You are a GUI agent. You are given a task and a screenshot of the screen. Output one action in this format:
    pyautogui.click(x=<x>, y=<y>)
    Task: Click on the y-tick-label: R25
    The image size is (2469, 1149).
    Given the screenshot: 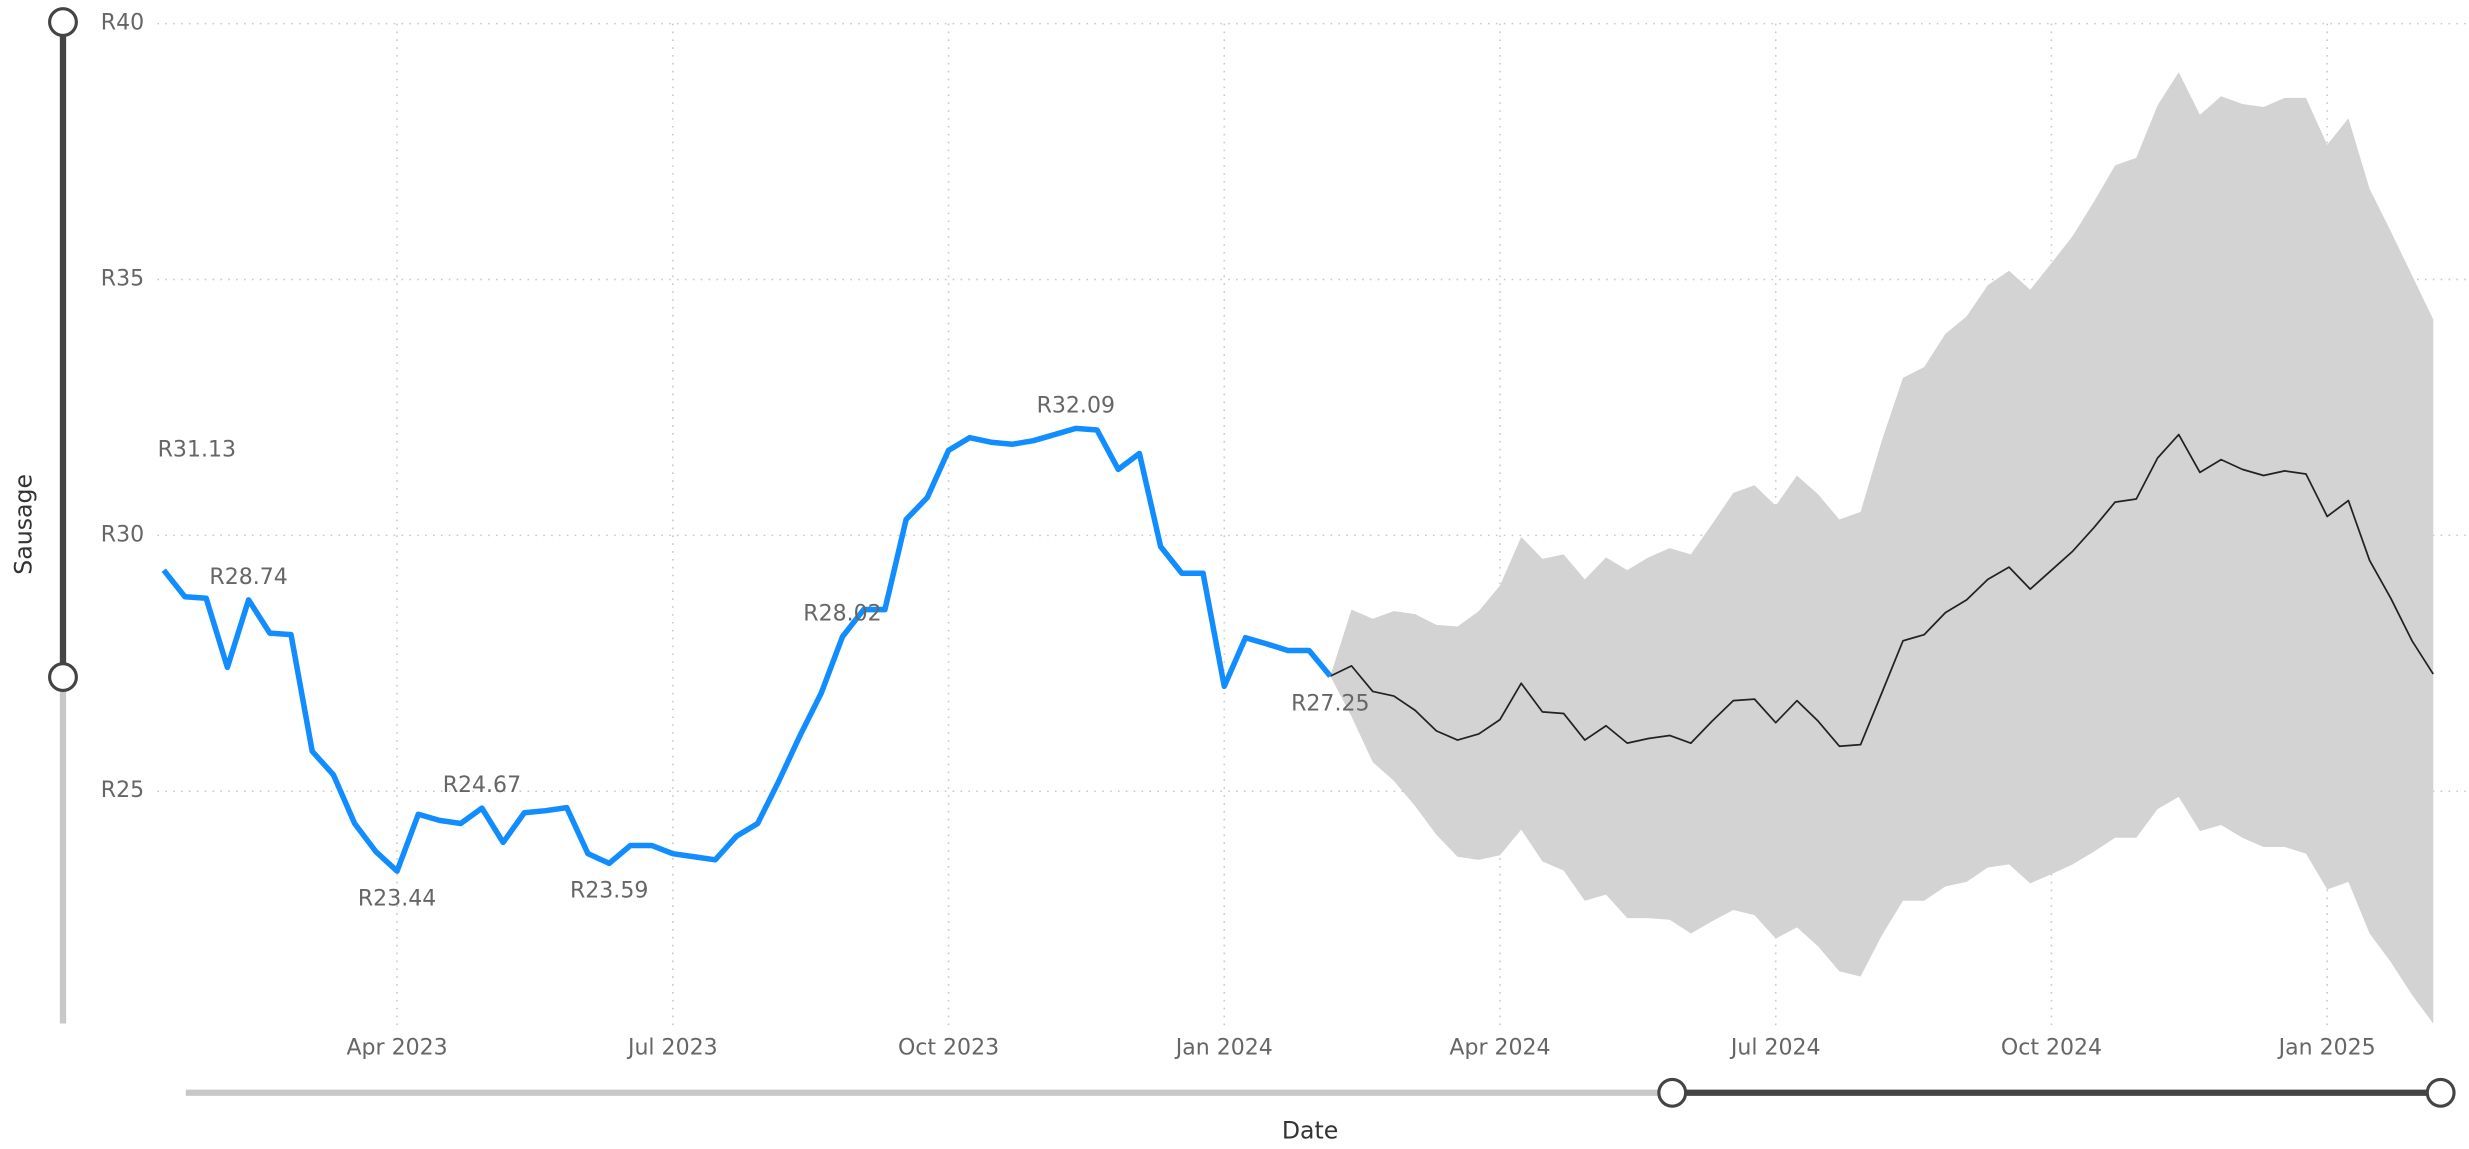 What is the action you would take?
    pyautogui.click(x=122, y=790)
    